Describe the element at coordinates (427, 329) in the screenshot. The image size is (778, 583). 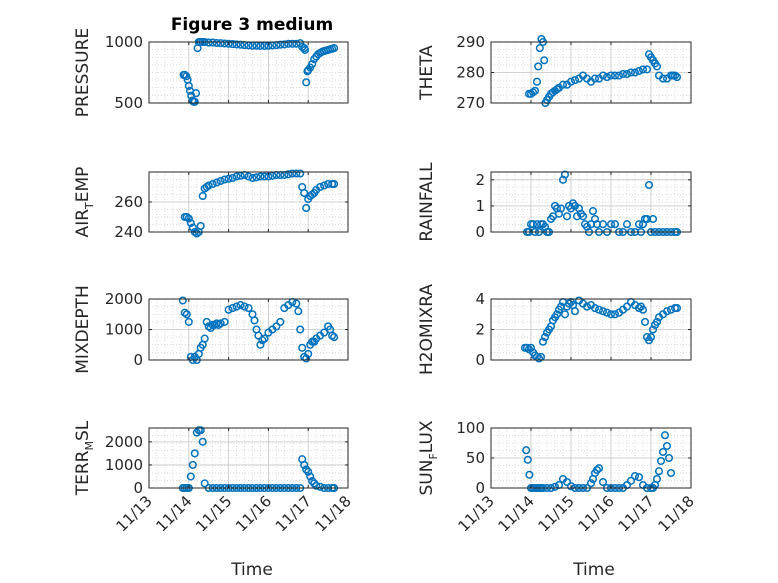
I see `y-axis-label: H2OMIXRA` at that location.